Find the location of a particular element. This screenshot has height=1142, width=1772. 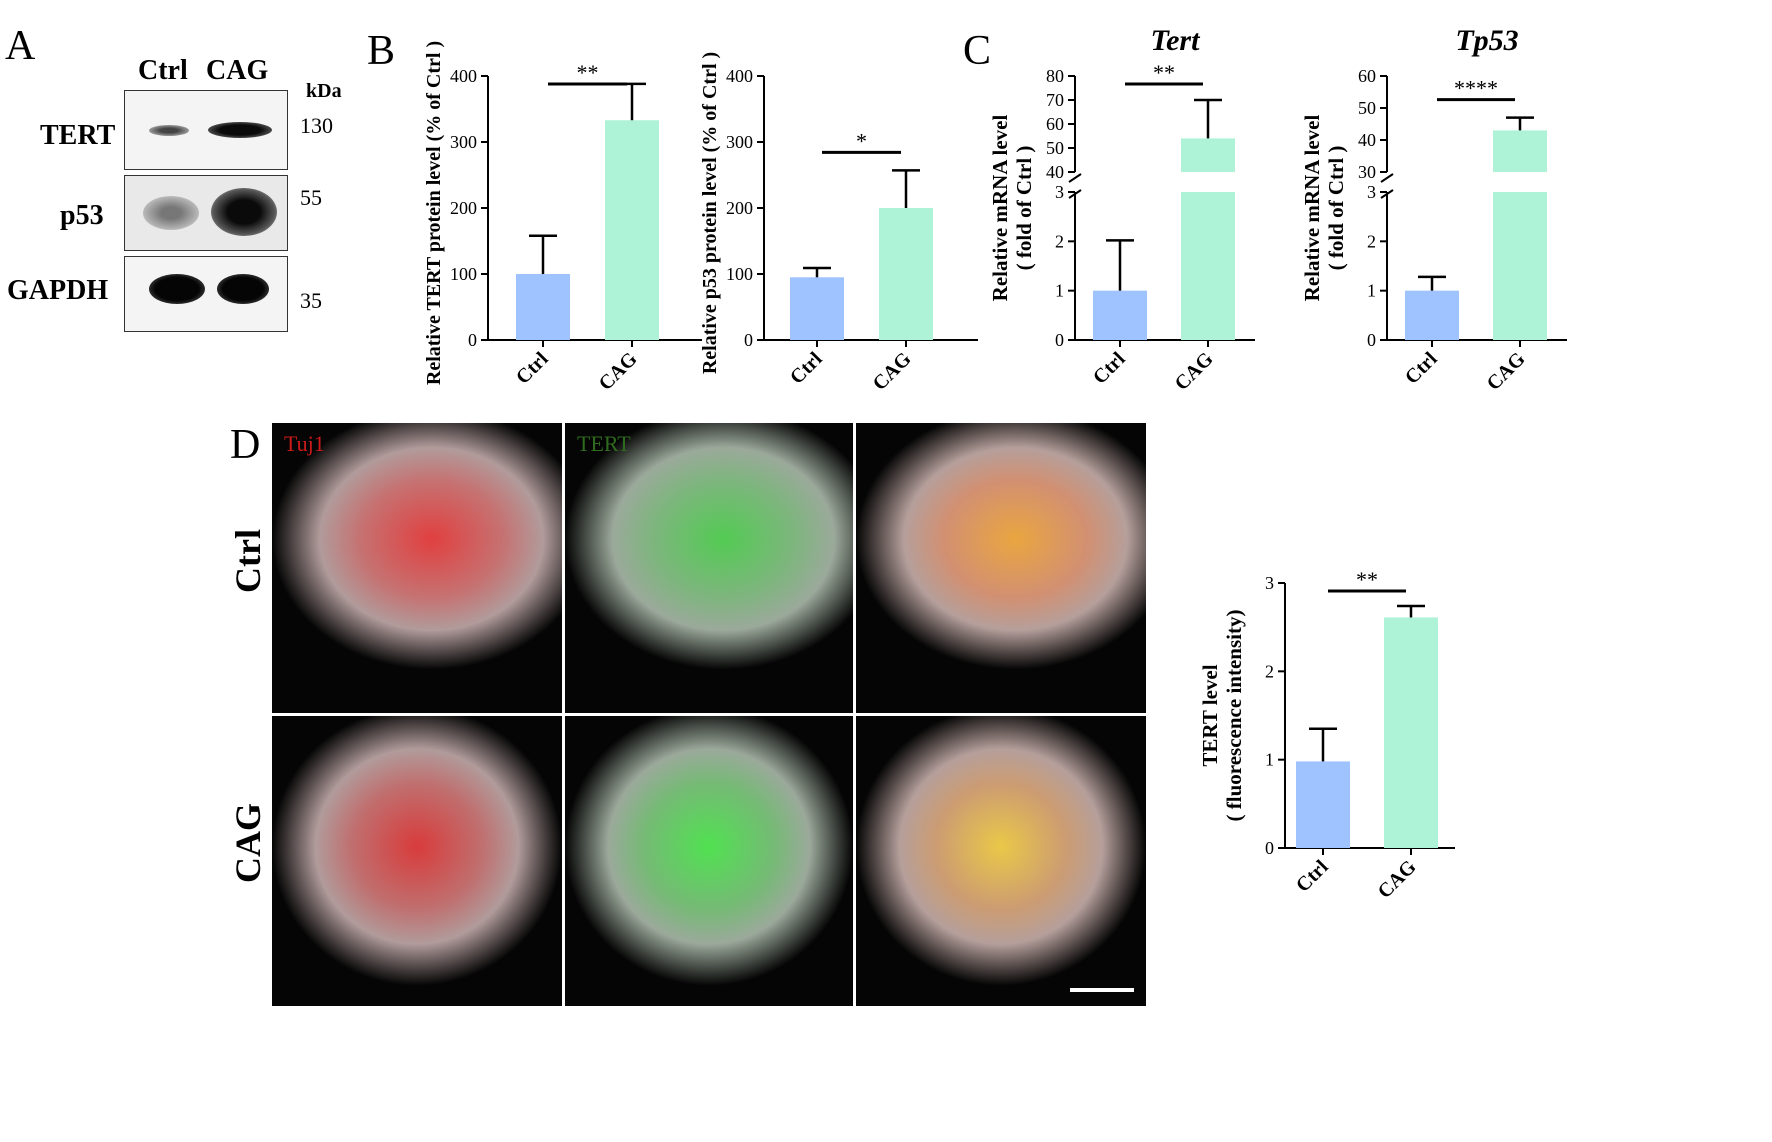

chart3-y-tick-label: 60 is located at coordinates (1055, 124).